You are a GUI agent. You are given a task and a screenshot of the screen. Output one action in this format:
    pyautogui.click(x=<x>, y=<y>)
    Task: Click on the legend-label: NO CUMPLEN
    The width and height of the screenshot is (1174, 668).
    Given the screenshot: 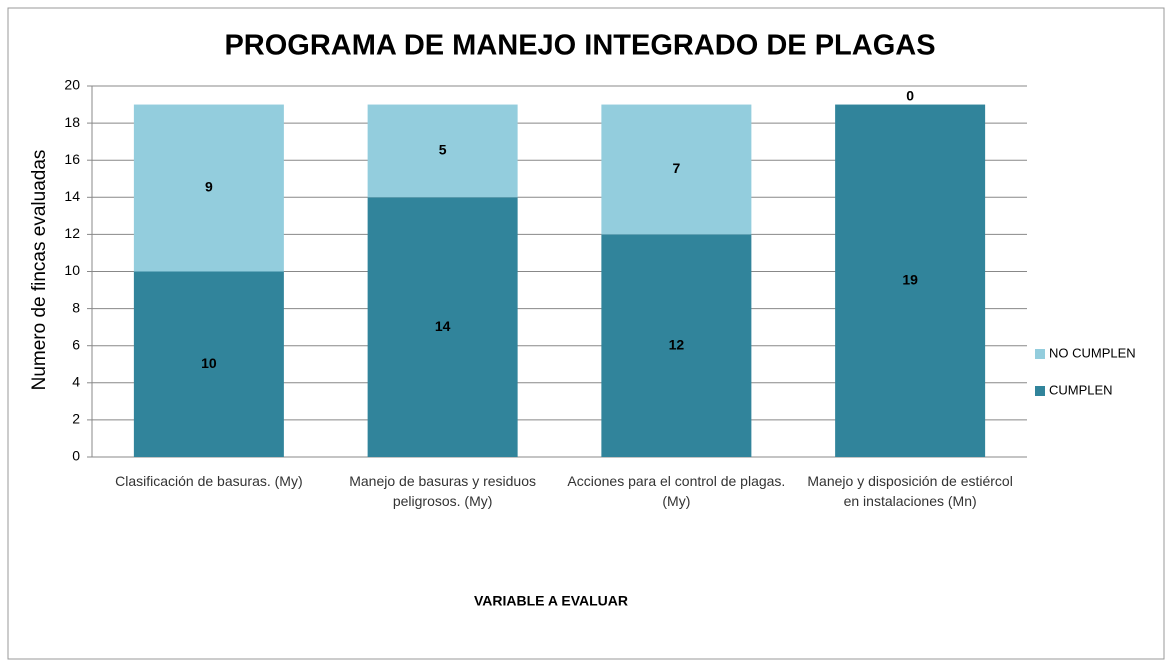 What is the action you would take?
    pyautogui.click(x=1092, y=352)
    